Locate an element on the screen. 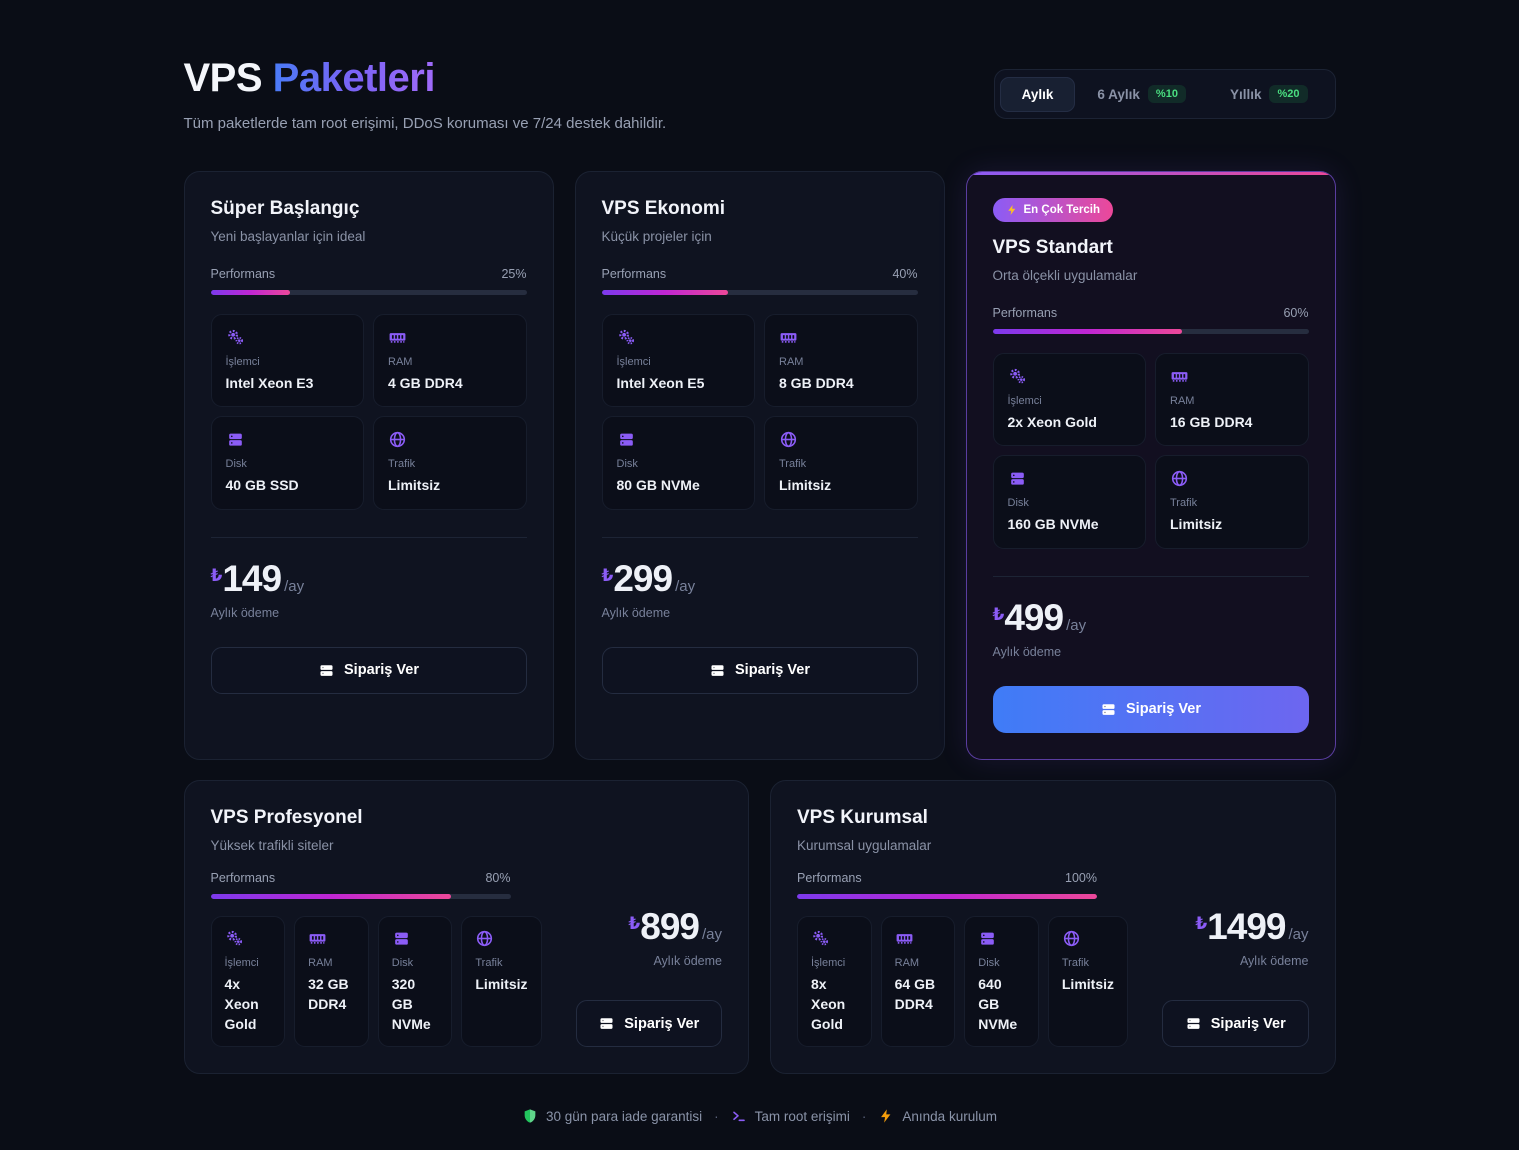  price: ₺ 499 /ay is located at coordinates (1151, 617).